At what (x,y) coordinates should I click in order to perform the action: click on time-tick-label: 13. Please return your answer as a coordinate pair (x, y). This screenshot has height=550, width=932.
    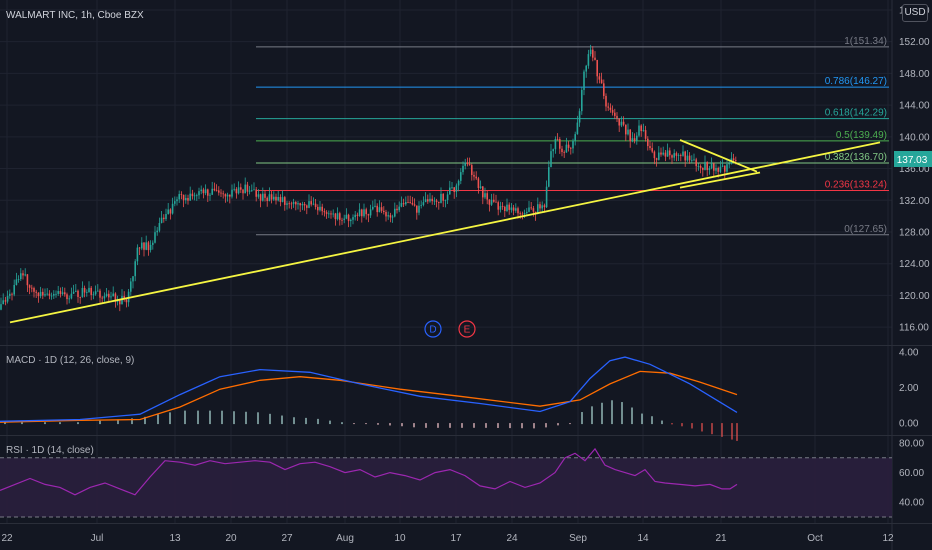
    Looking at the image, I should click on (175, 538).